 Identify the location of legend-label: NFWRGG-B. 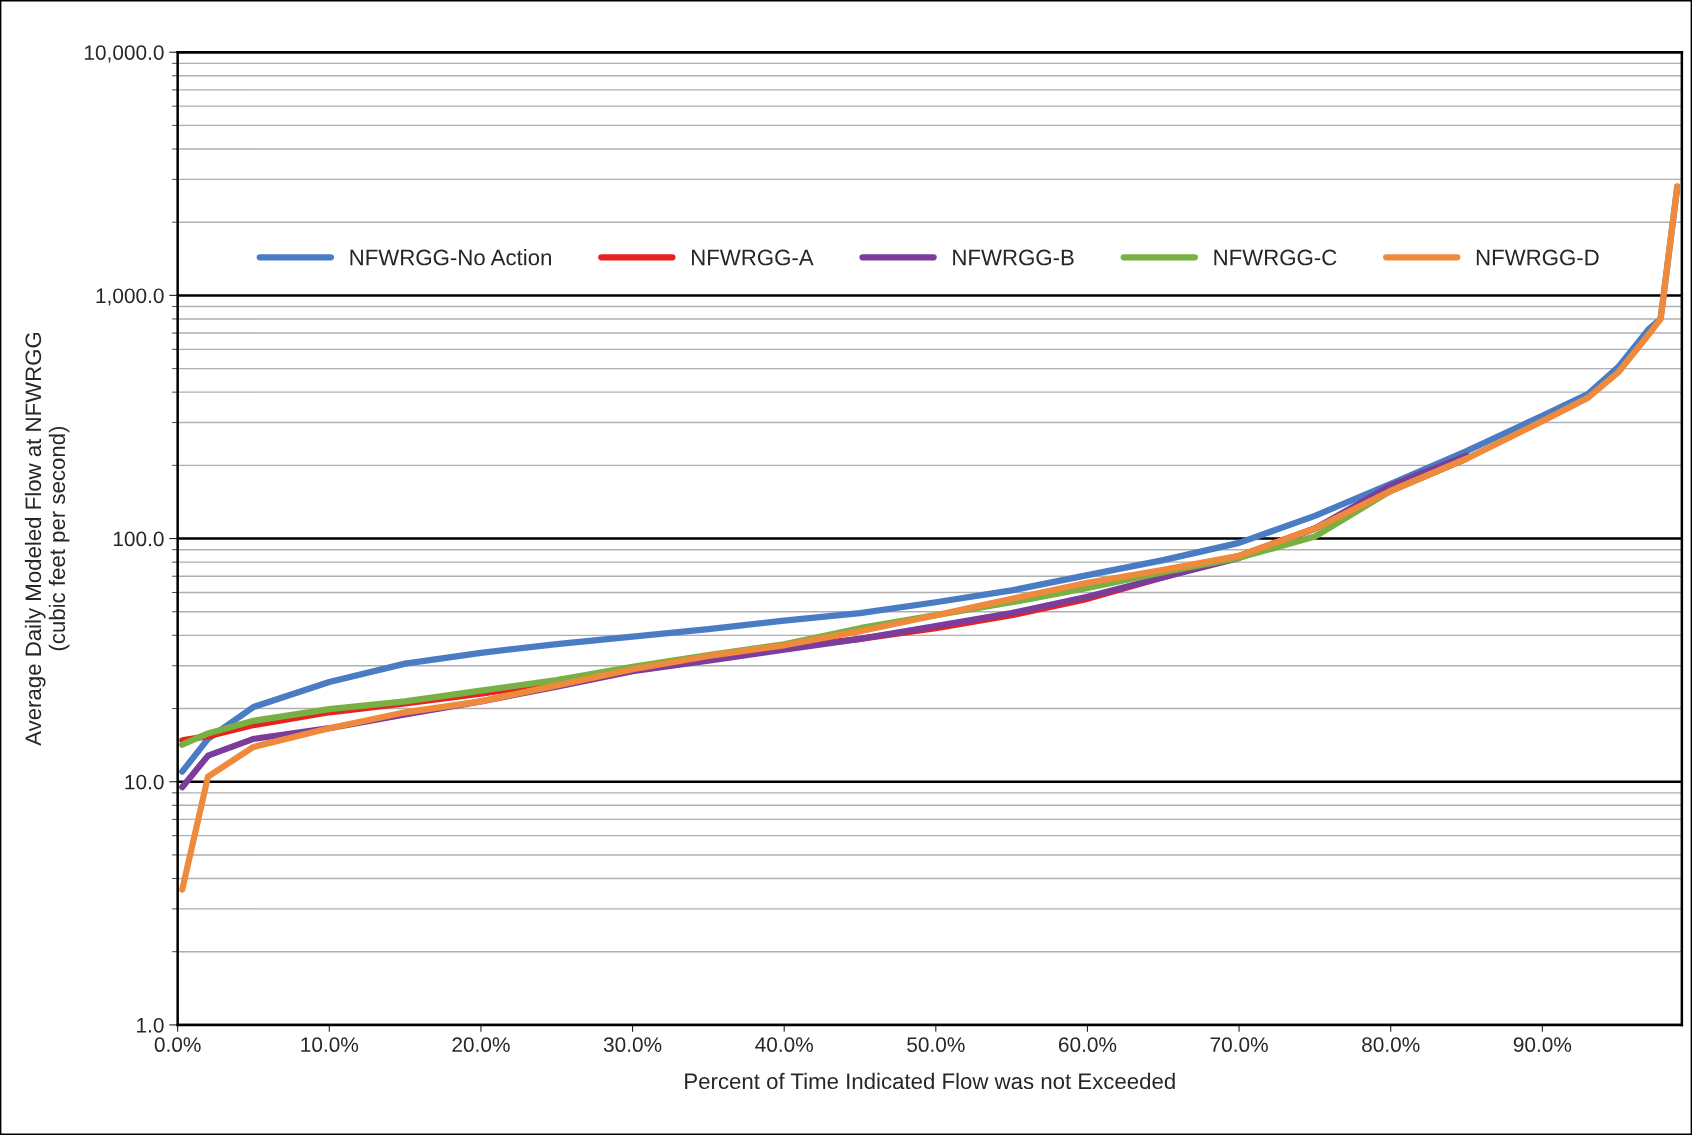
(1013, 257).